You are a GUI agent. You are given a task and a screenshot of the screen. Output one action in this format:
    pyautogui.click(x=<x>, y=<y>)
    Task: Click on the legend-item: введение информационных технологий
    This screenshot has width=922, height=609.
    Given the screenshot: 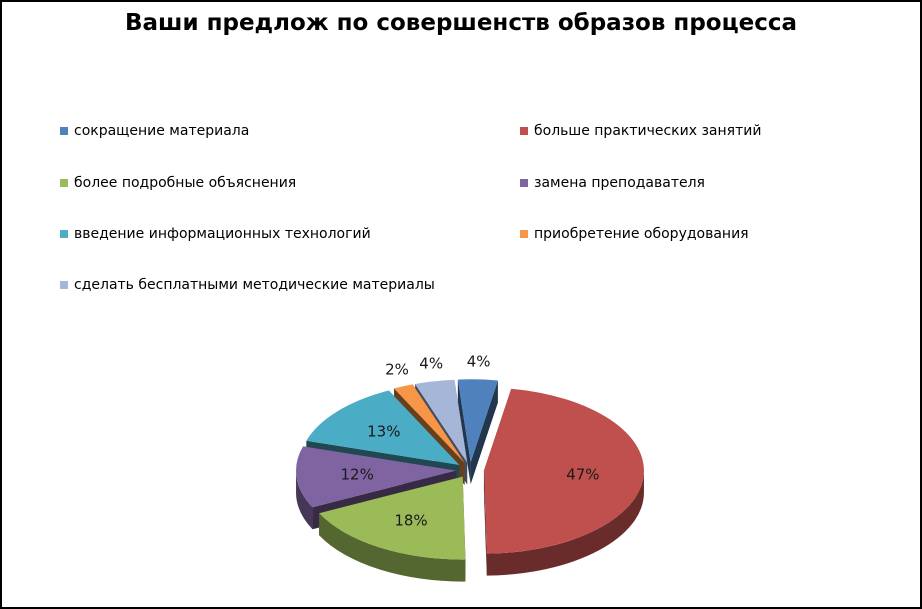 What is the action you would take?
    pyautogui.click(x=215, y=234)
    